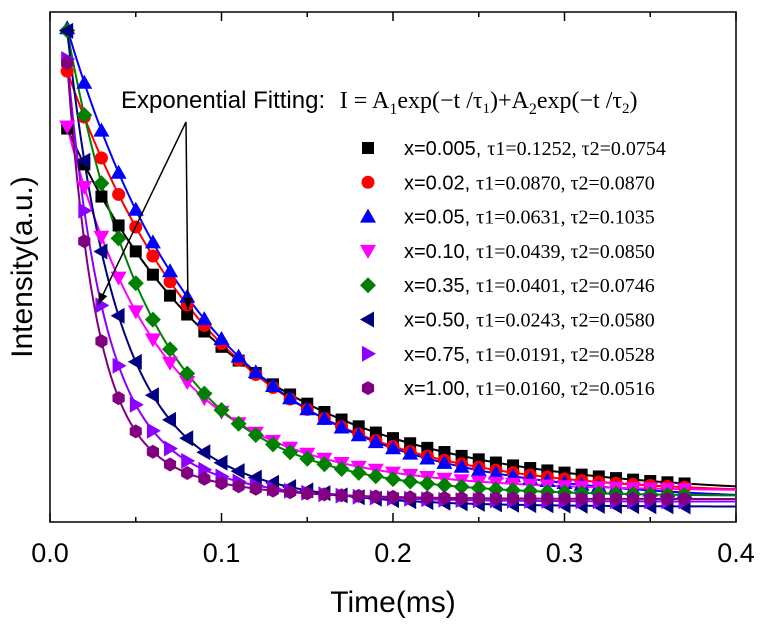  Describe the element at coordinates (565, 389) in the screenshot. I see `legend-tau-label: τ1=0.0160, τ2=0.0516` at that location.